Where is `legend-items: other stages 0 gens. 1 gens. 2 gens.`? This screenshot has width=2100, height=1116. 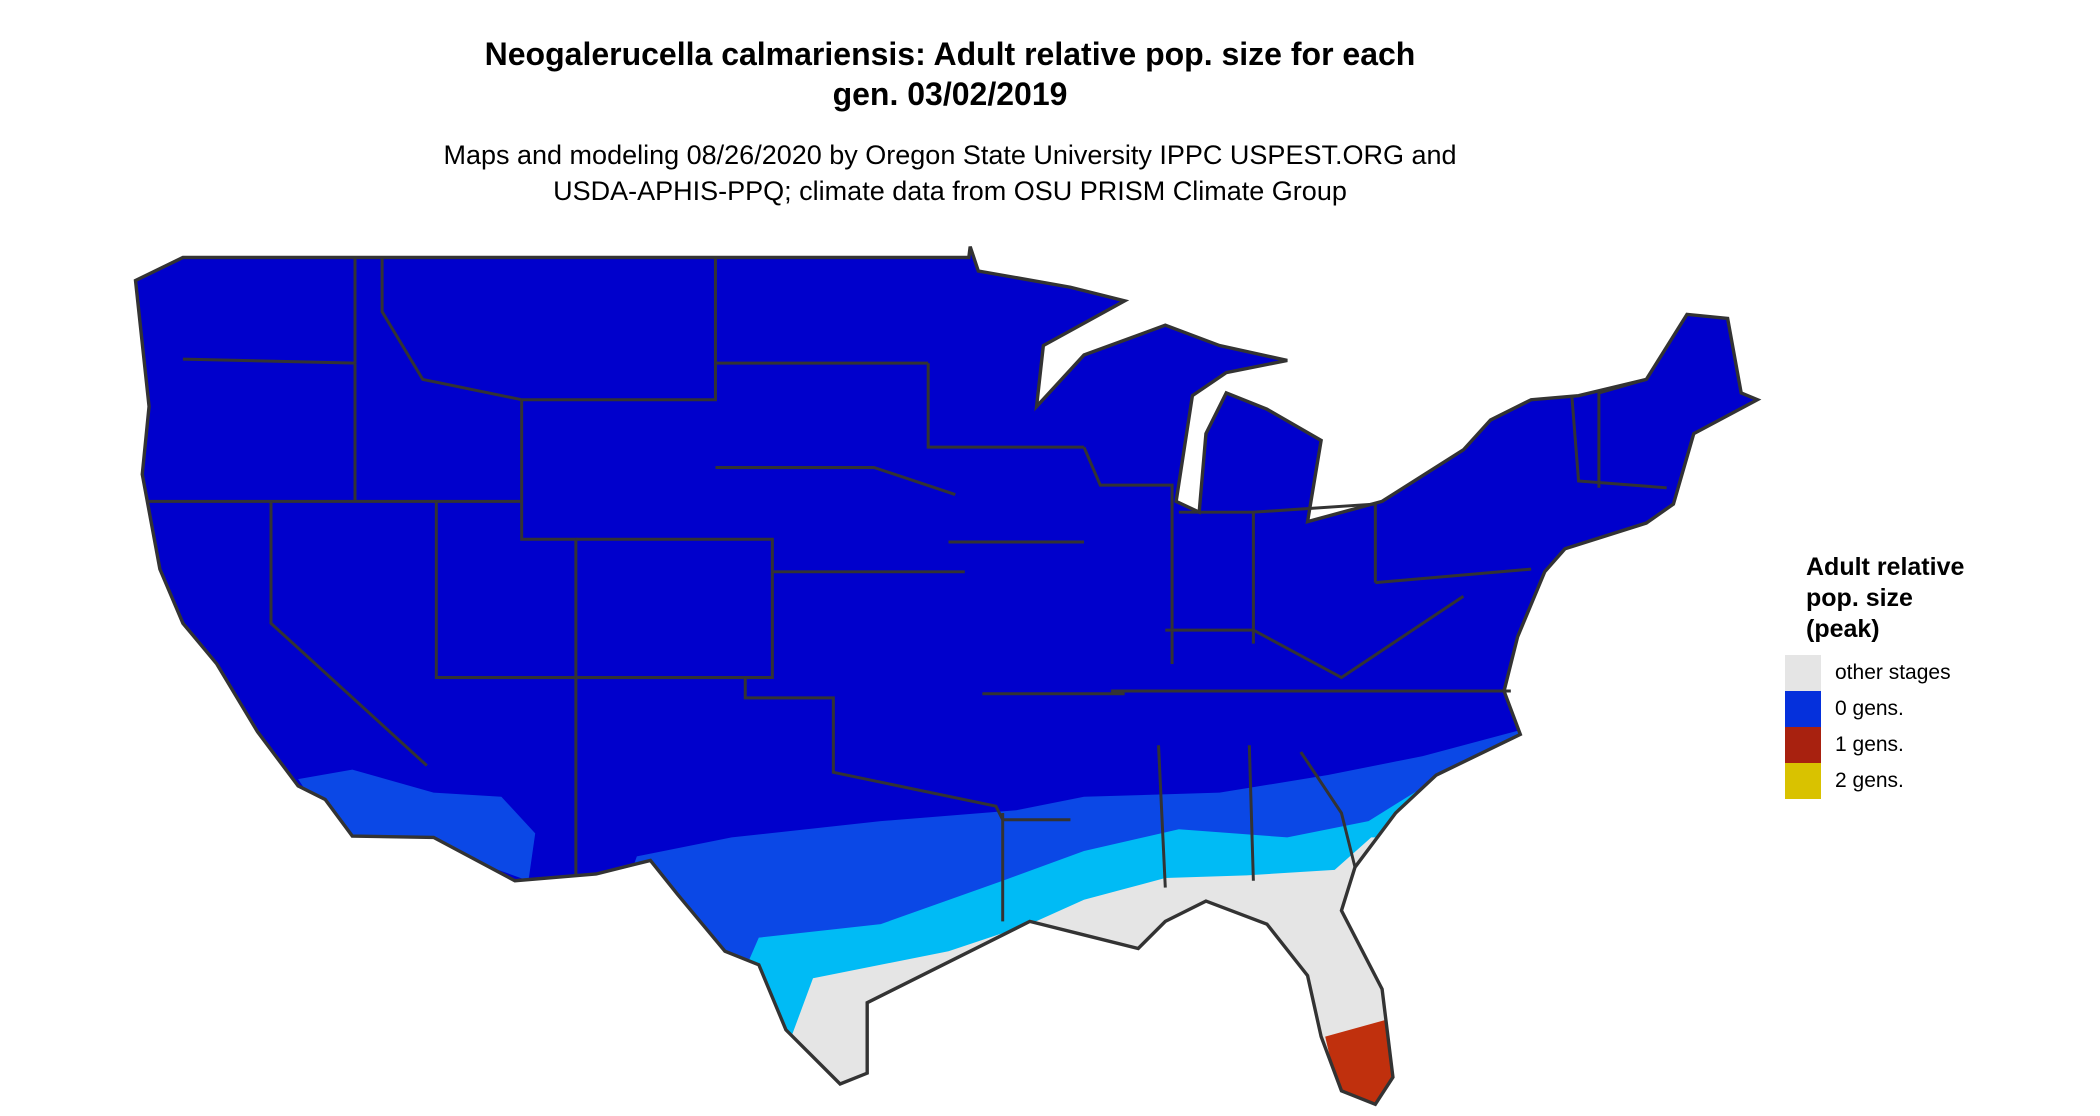
legend-items: other stages 0 gens. 1 gens. 2 gens. is located at coordinates (1905, 727).